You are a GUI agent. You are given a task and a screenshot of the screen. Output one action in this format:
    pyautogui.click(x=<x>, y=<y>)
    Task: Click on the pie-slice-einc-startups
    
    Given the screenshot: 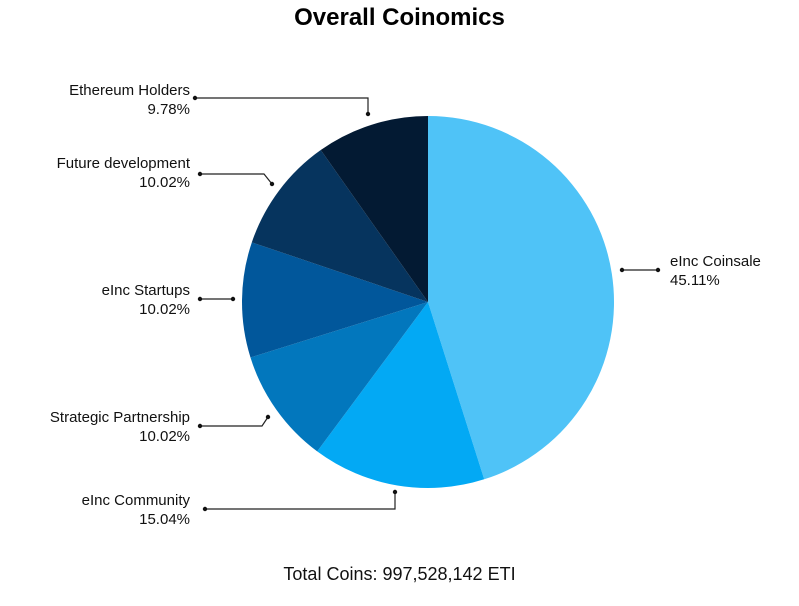 What is the action you would take?
    pyautogui.click(x=335, y=300)
    